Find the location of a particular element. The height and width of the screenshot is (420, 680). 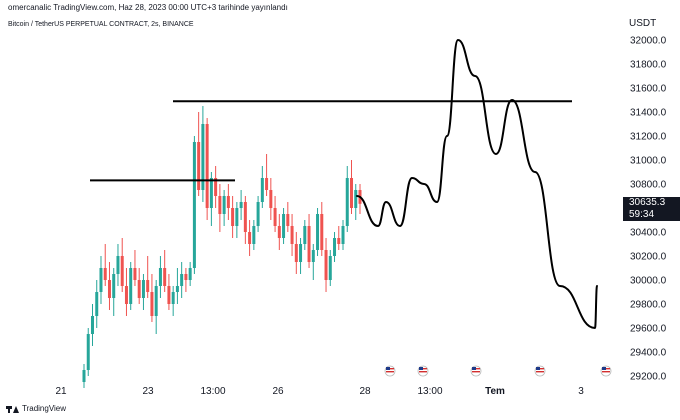

current-price-label: 30635.3 59:34 is located at coordinates (651, 209).